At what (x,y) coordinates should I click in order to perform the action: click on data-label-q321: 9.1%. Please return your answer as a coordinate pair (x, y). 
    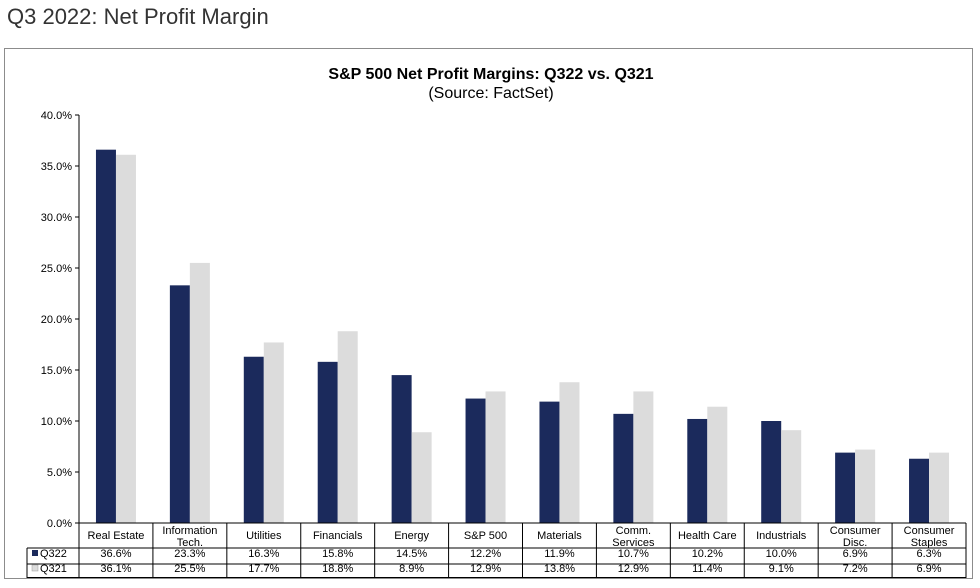
    Looking at the image, I should click on (781, 569).